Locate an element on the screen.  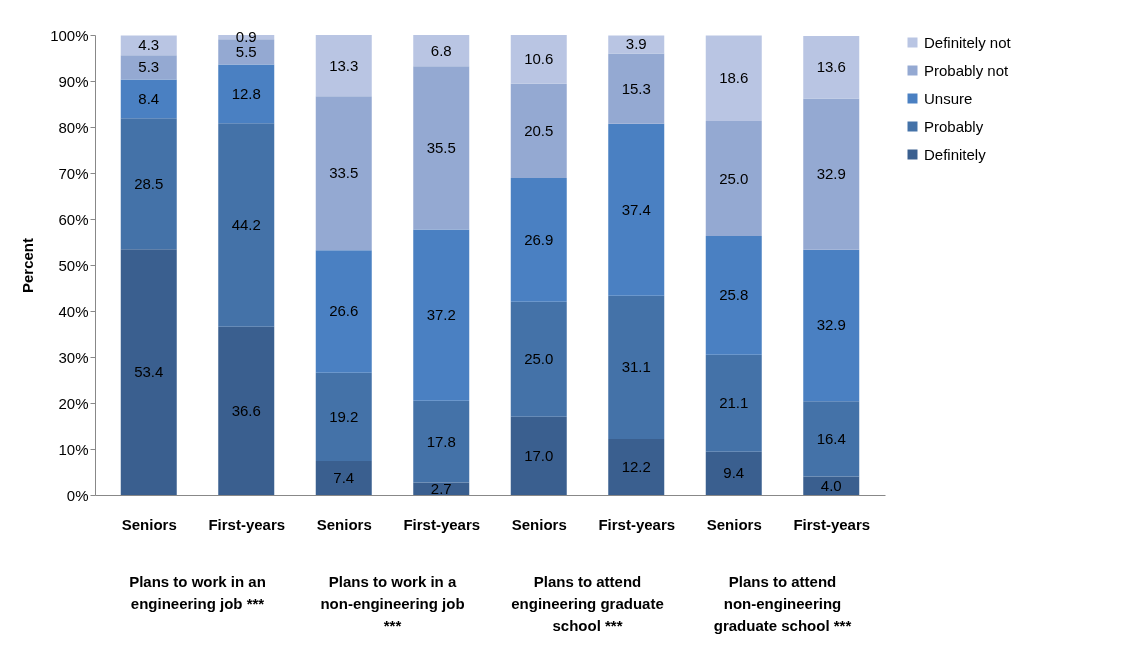
data-label: 15.3 is located at coordinates (636, 88).